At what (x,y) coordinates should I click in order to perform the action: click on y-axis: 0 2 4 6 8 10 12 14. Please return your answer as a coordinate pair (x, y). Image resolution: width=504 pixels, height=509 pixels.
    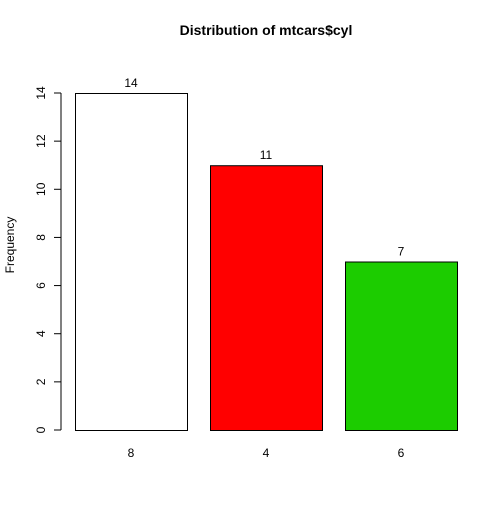
    Looking at the image, I should click on (48, 259).